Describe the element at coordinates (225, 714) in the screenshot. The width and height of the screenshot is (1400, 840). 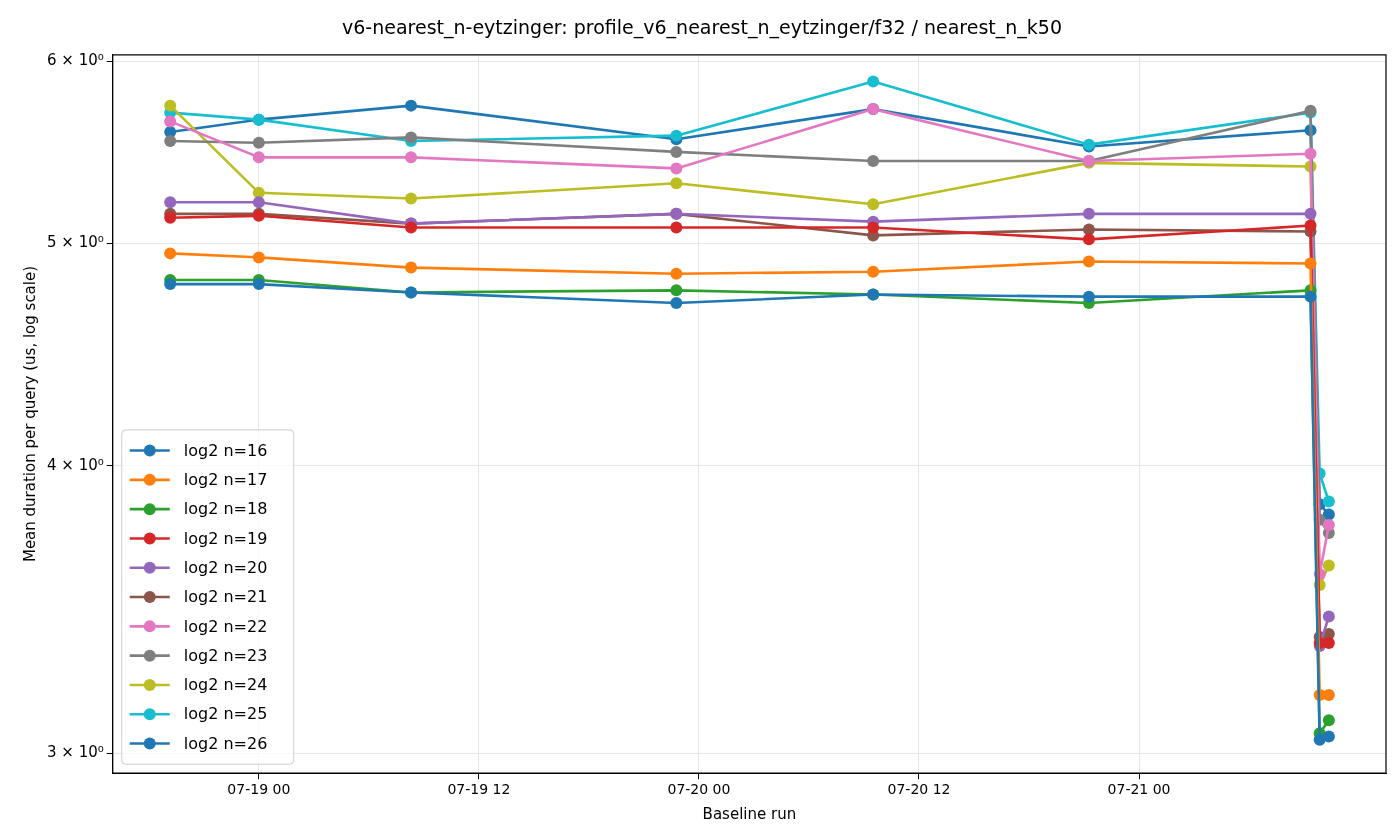
I see `legend-label: log2 n=25` at that location.